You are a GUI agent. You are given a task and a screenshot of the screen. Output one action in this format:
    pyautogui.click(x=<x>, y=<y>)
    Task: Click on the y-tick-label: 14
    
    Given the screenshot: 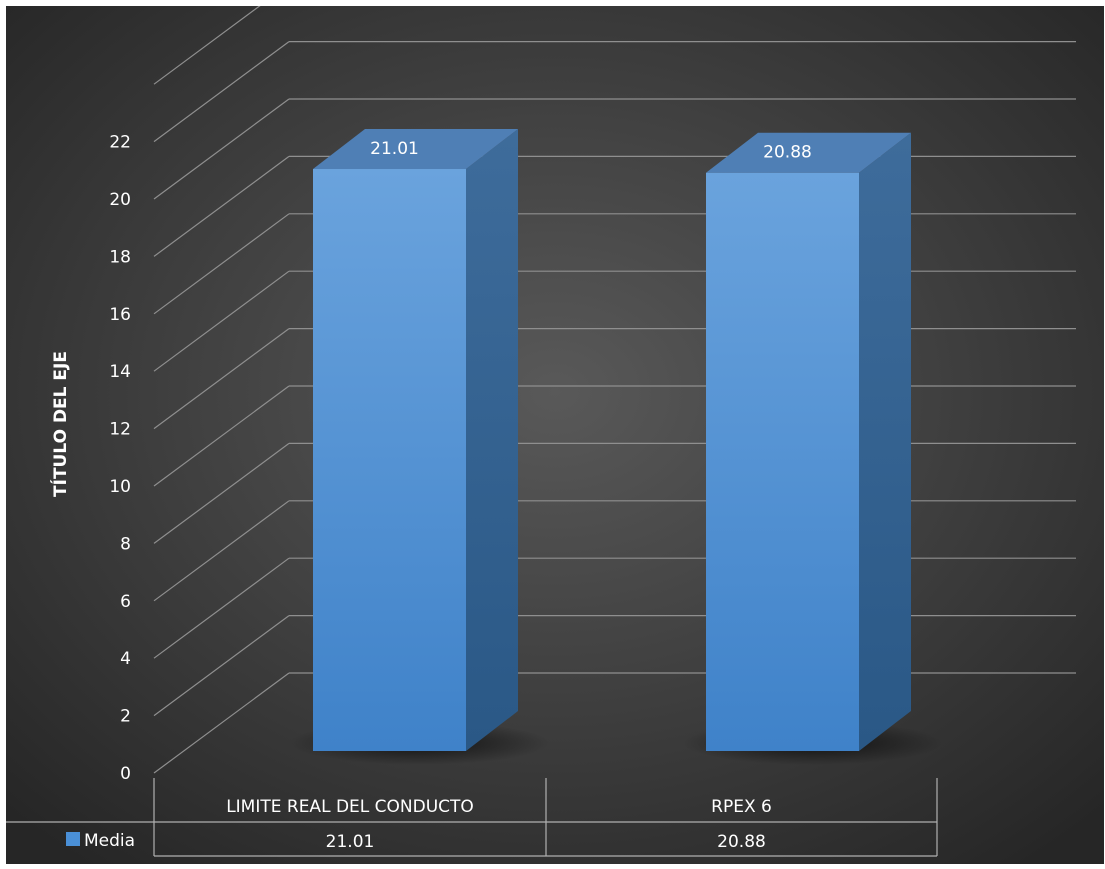 What is the action you would take?
    pyautogui.click(x=120, y=372)
    